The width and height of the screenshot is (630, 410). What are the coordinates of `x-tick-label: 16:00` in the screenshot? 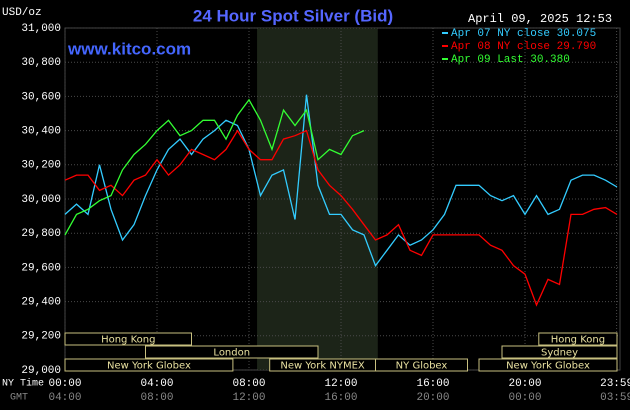 It's located at (432, 384).